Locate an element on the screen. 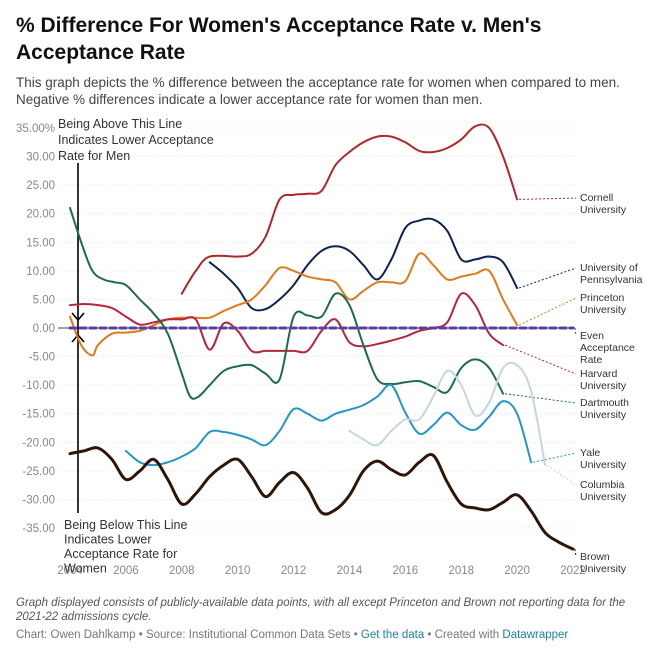  y-tick-label: 20.00 is located at coordinates (40, 215).